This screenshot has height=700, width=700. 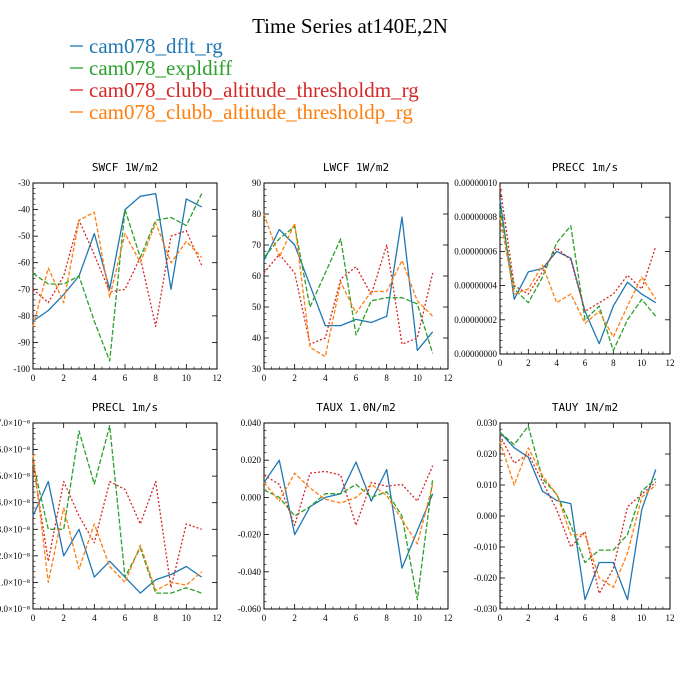 I want to click on panel-title: SWCF 1W/m2, so click(x=125, y=167).